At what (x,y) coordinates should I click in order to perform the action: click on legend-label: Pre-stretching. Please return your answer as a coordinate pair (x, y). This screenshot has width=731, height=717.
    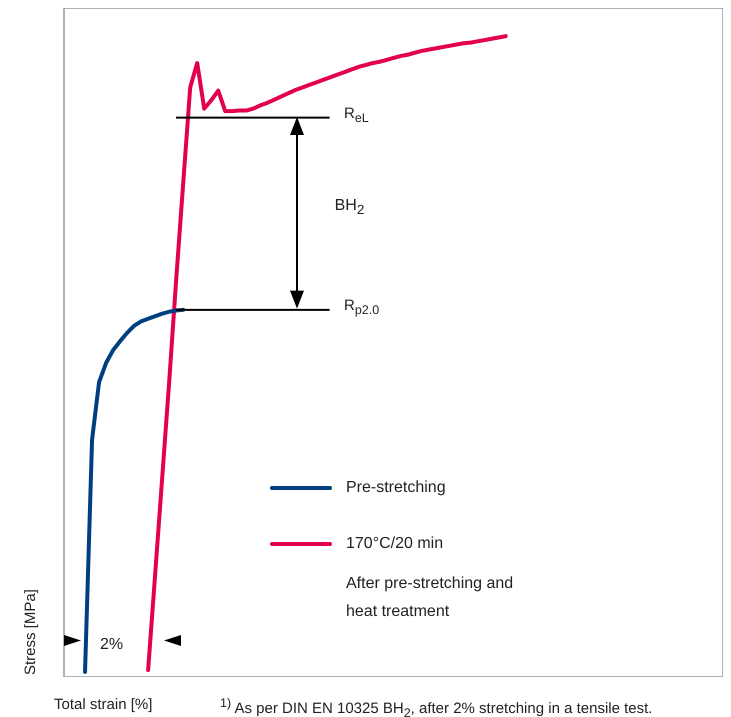
    Looking at the image, I should click on (396, 488).